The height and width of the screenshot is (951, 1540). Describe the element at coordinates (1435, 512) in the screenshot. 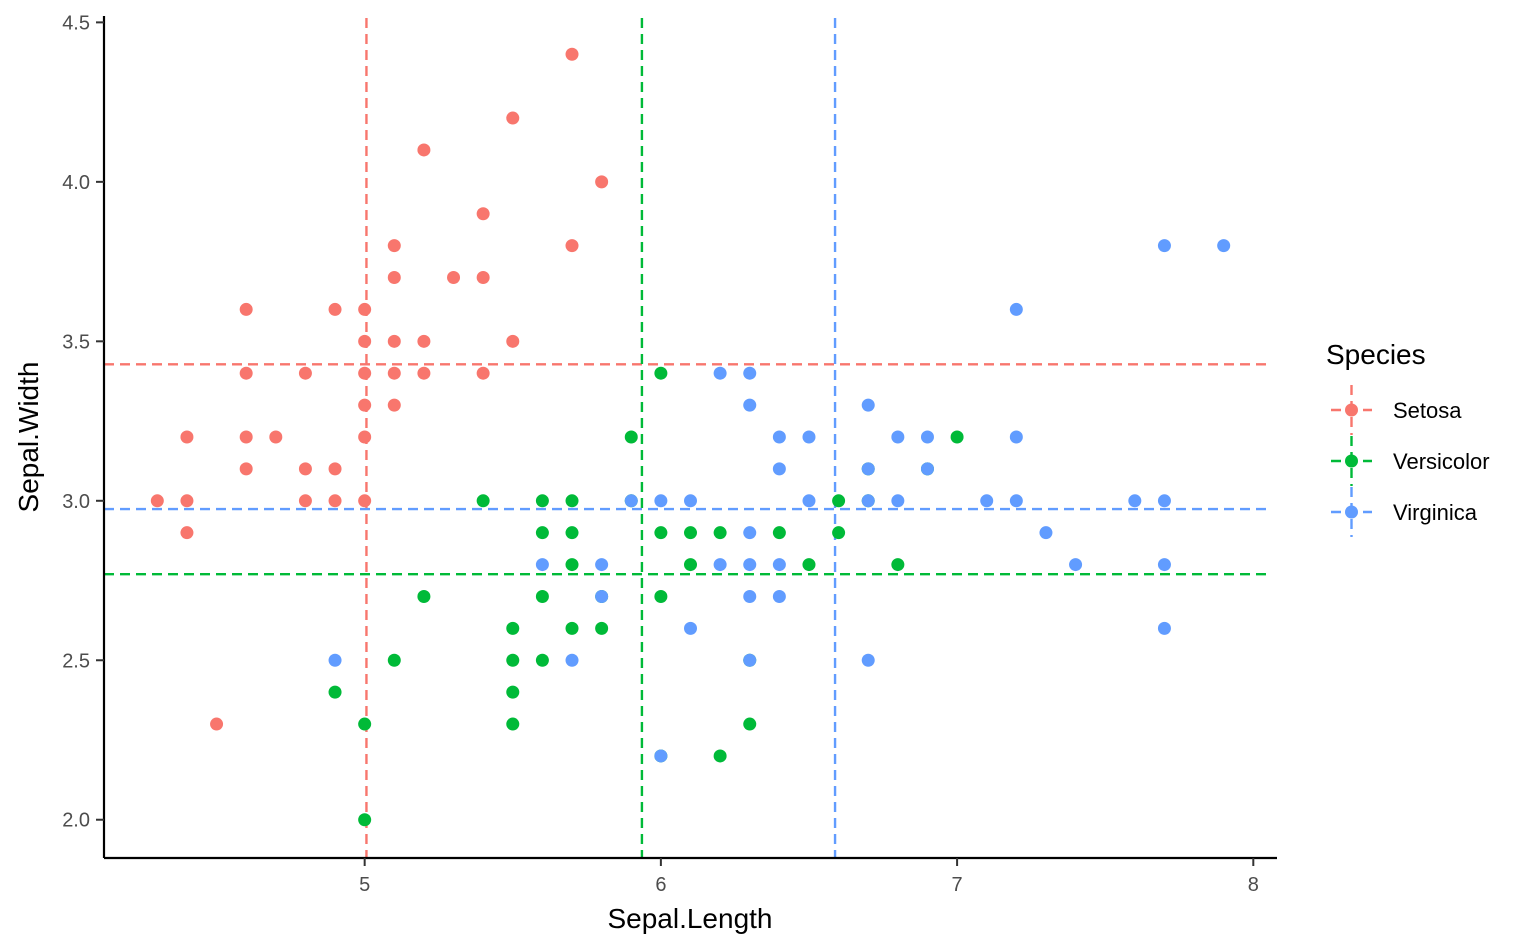

I see `legend-label: Virginica` at that location.